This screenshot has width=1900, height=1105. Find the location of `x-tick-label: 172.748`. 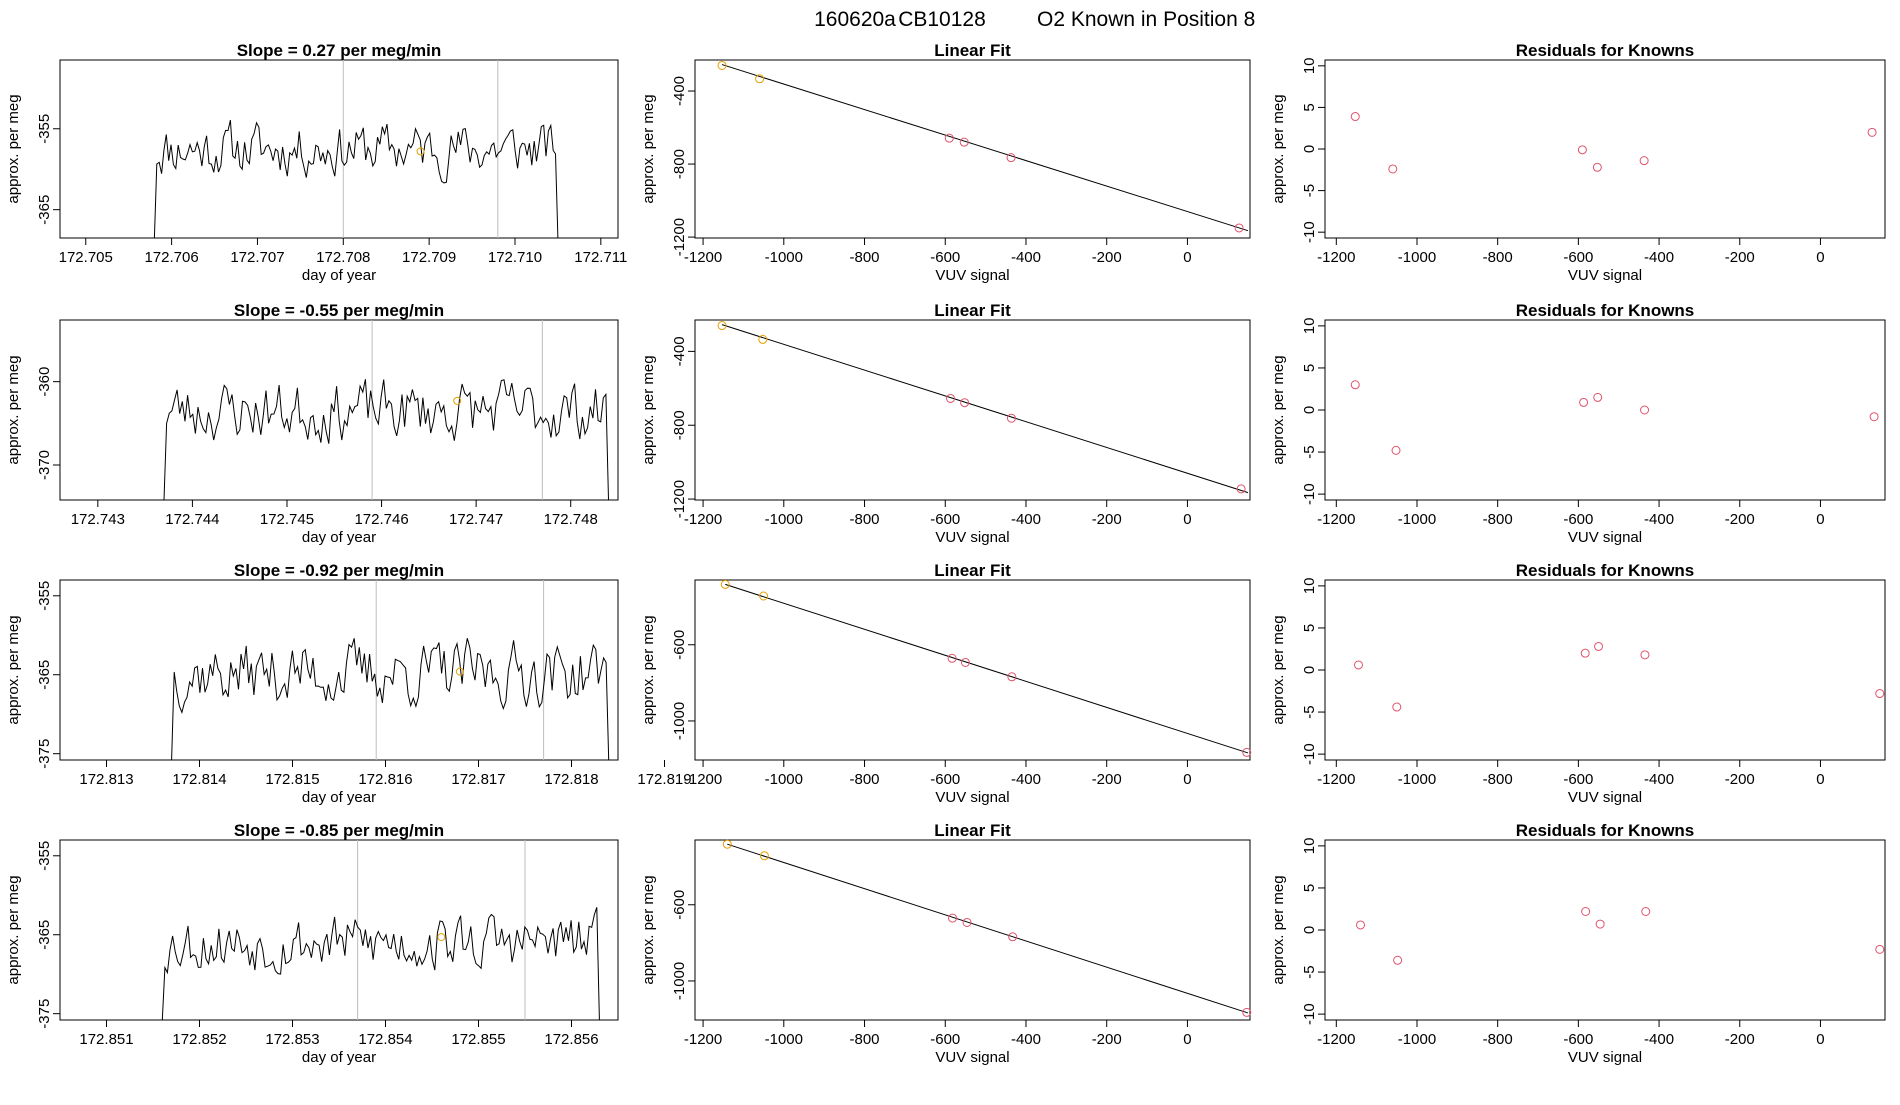

x-tick-label: 172.748 is located at coordinates (571, 519).